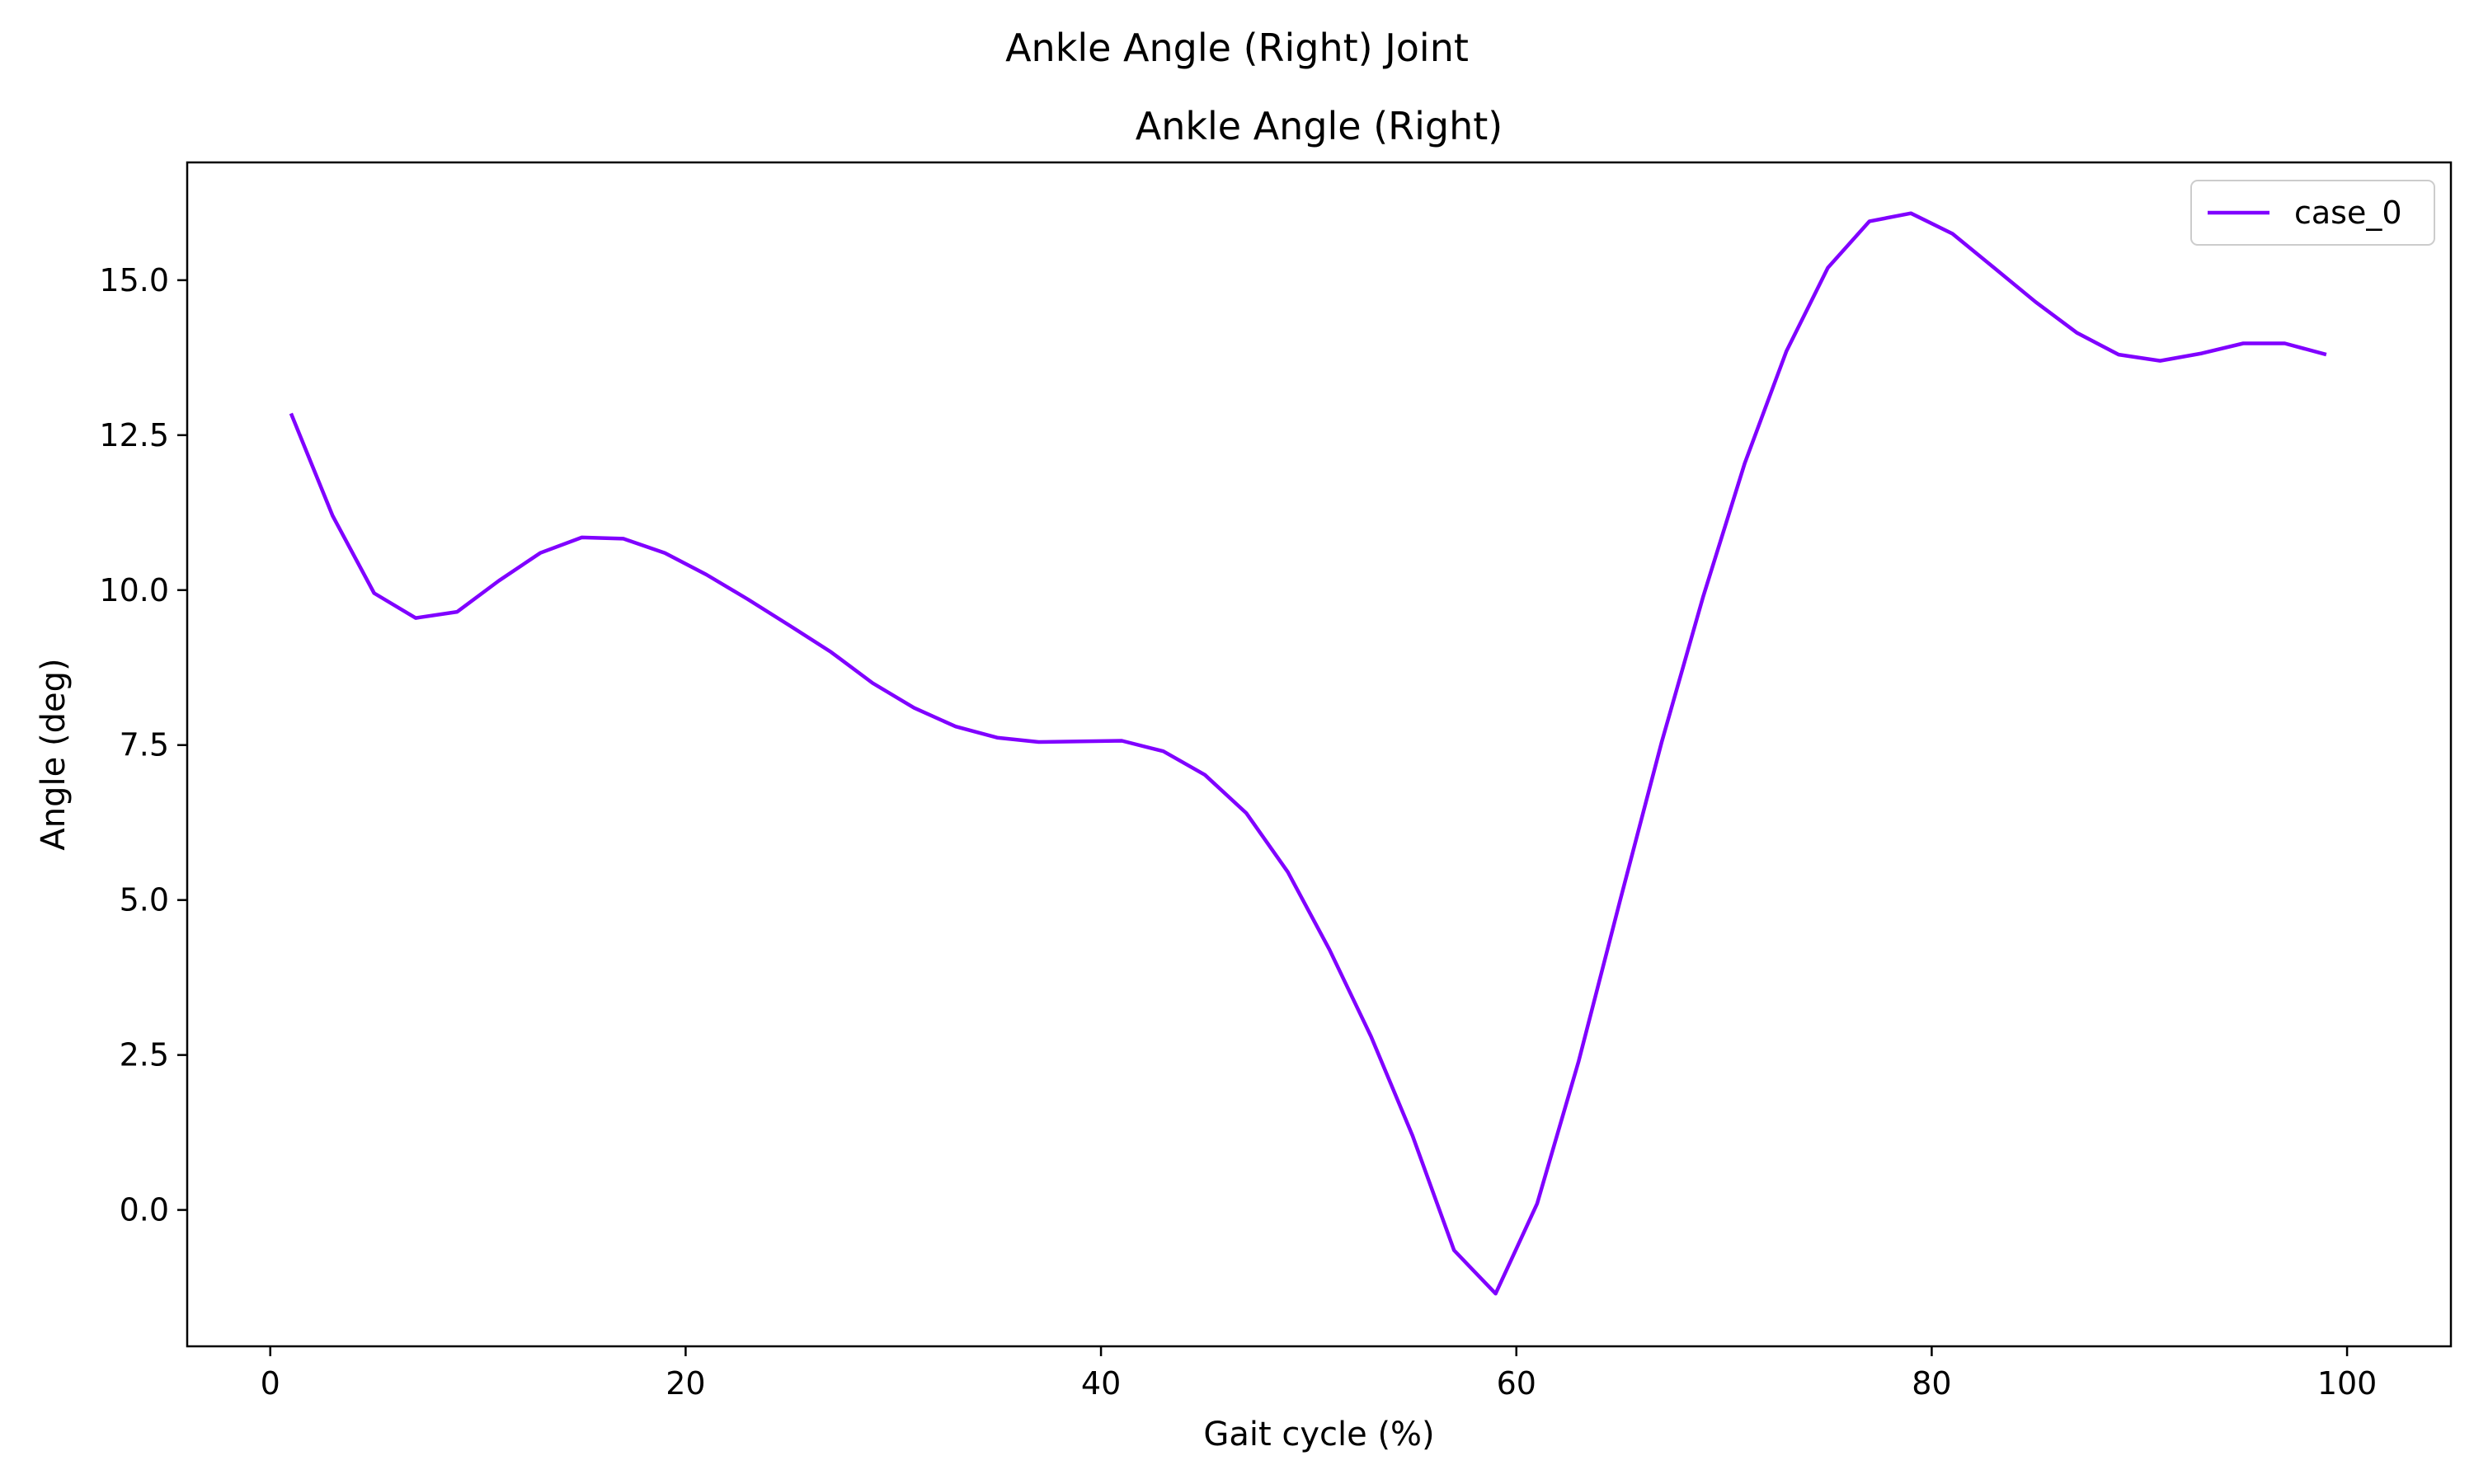  I want to click on x-tick-label: 80, so click(1931, 1383).